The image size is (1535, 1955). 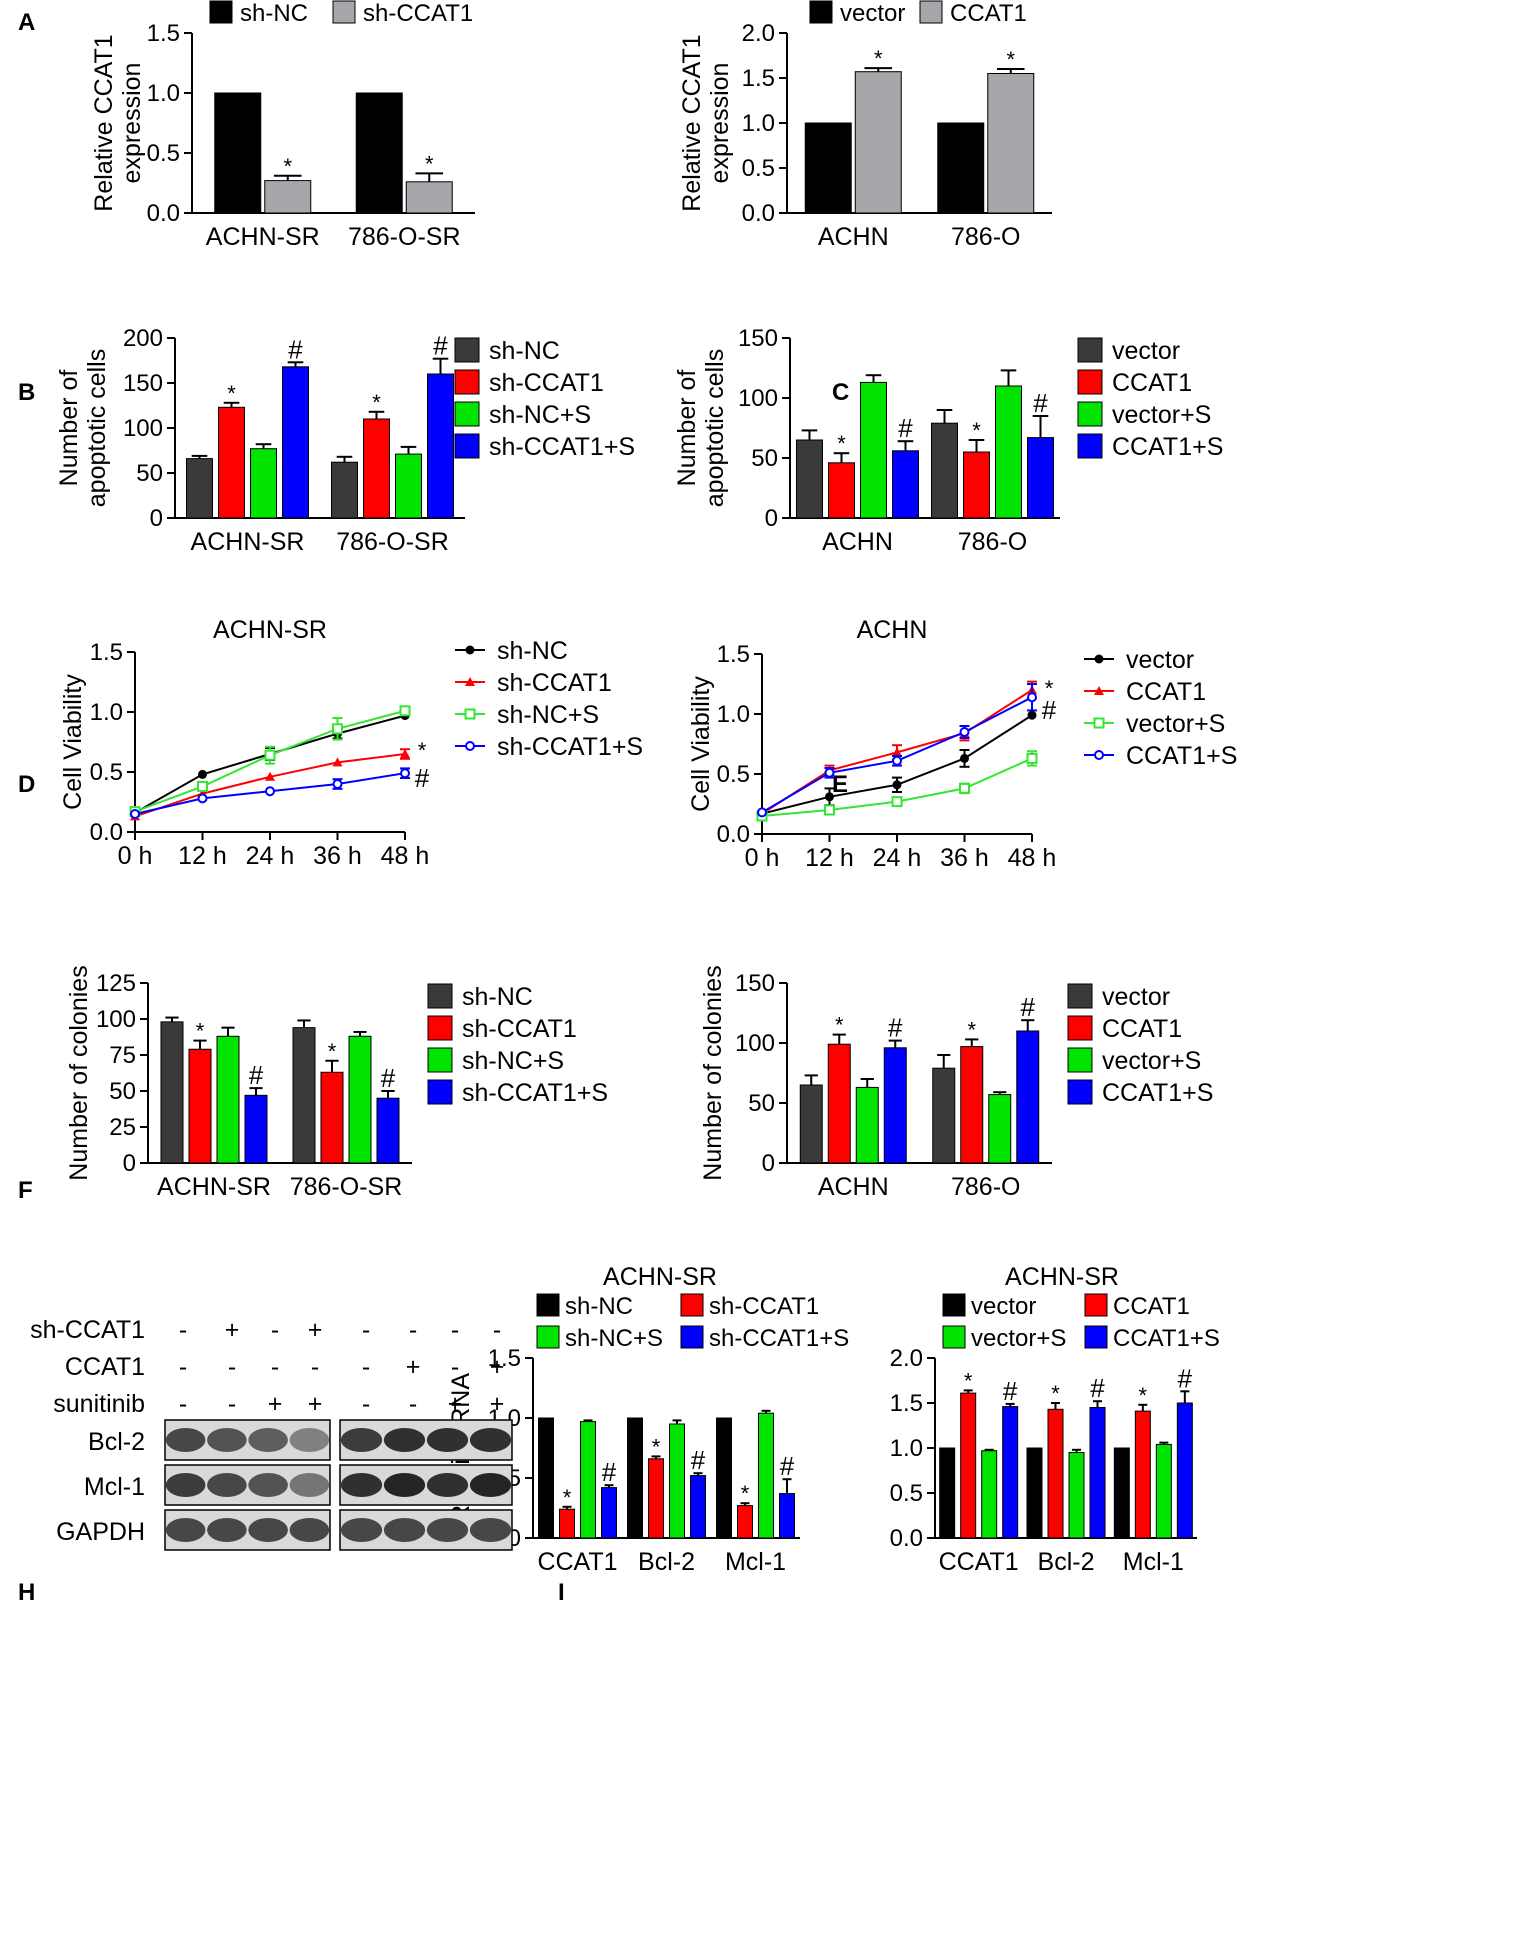 I want to click on A2-ytick-label: 0.5, so click(x=758, y=168).